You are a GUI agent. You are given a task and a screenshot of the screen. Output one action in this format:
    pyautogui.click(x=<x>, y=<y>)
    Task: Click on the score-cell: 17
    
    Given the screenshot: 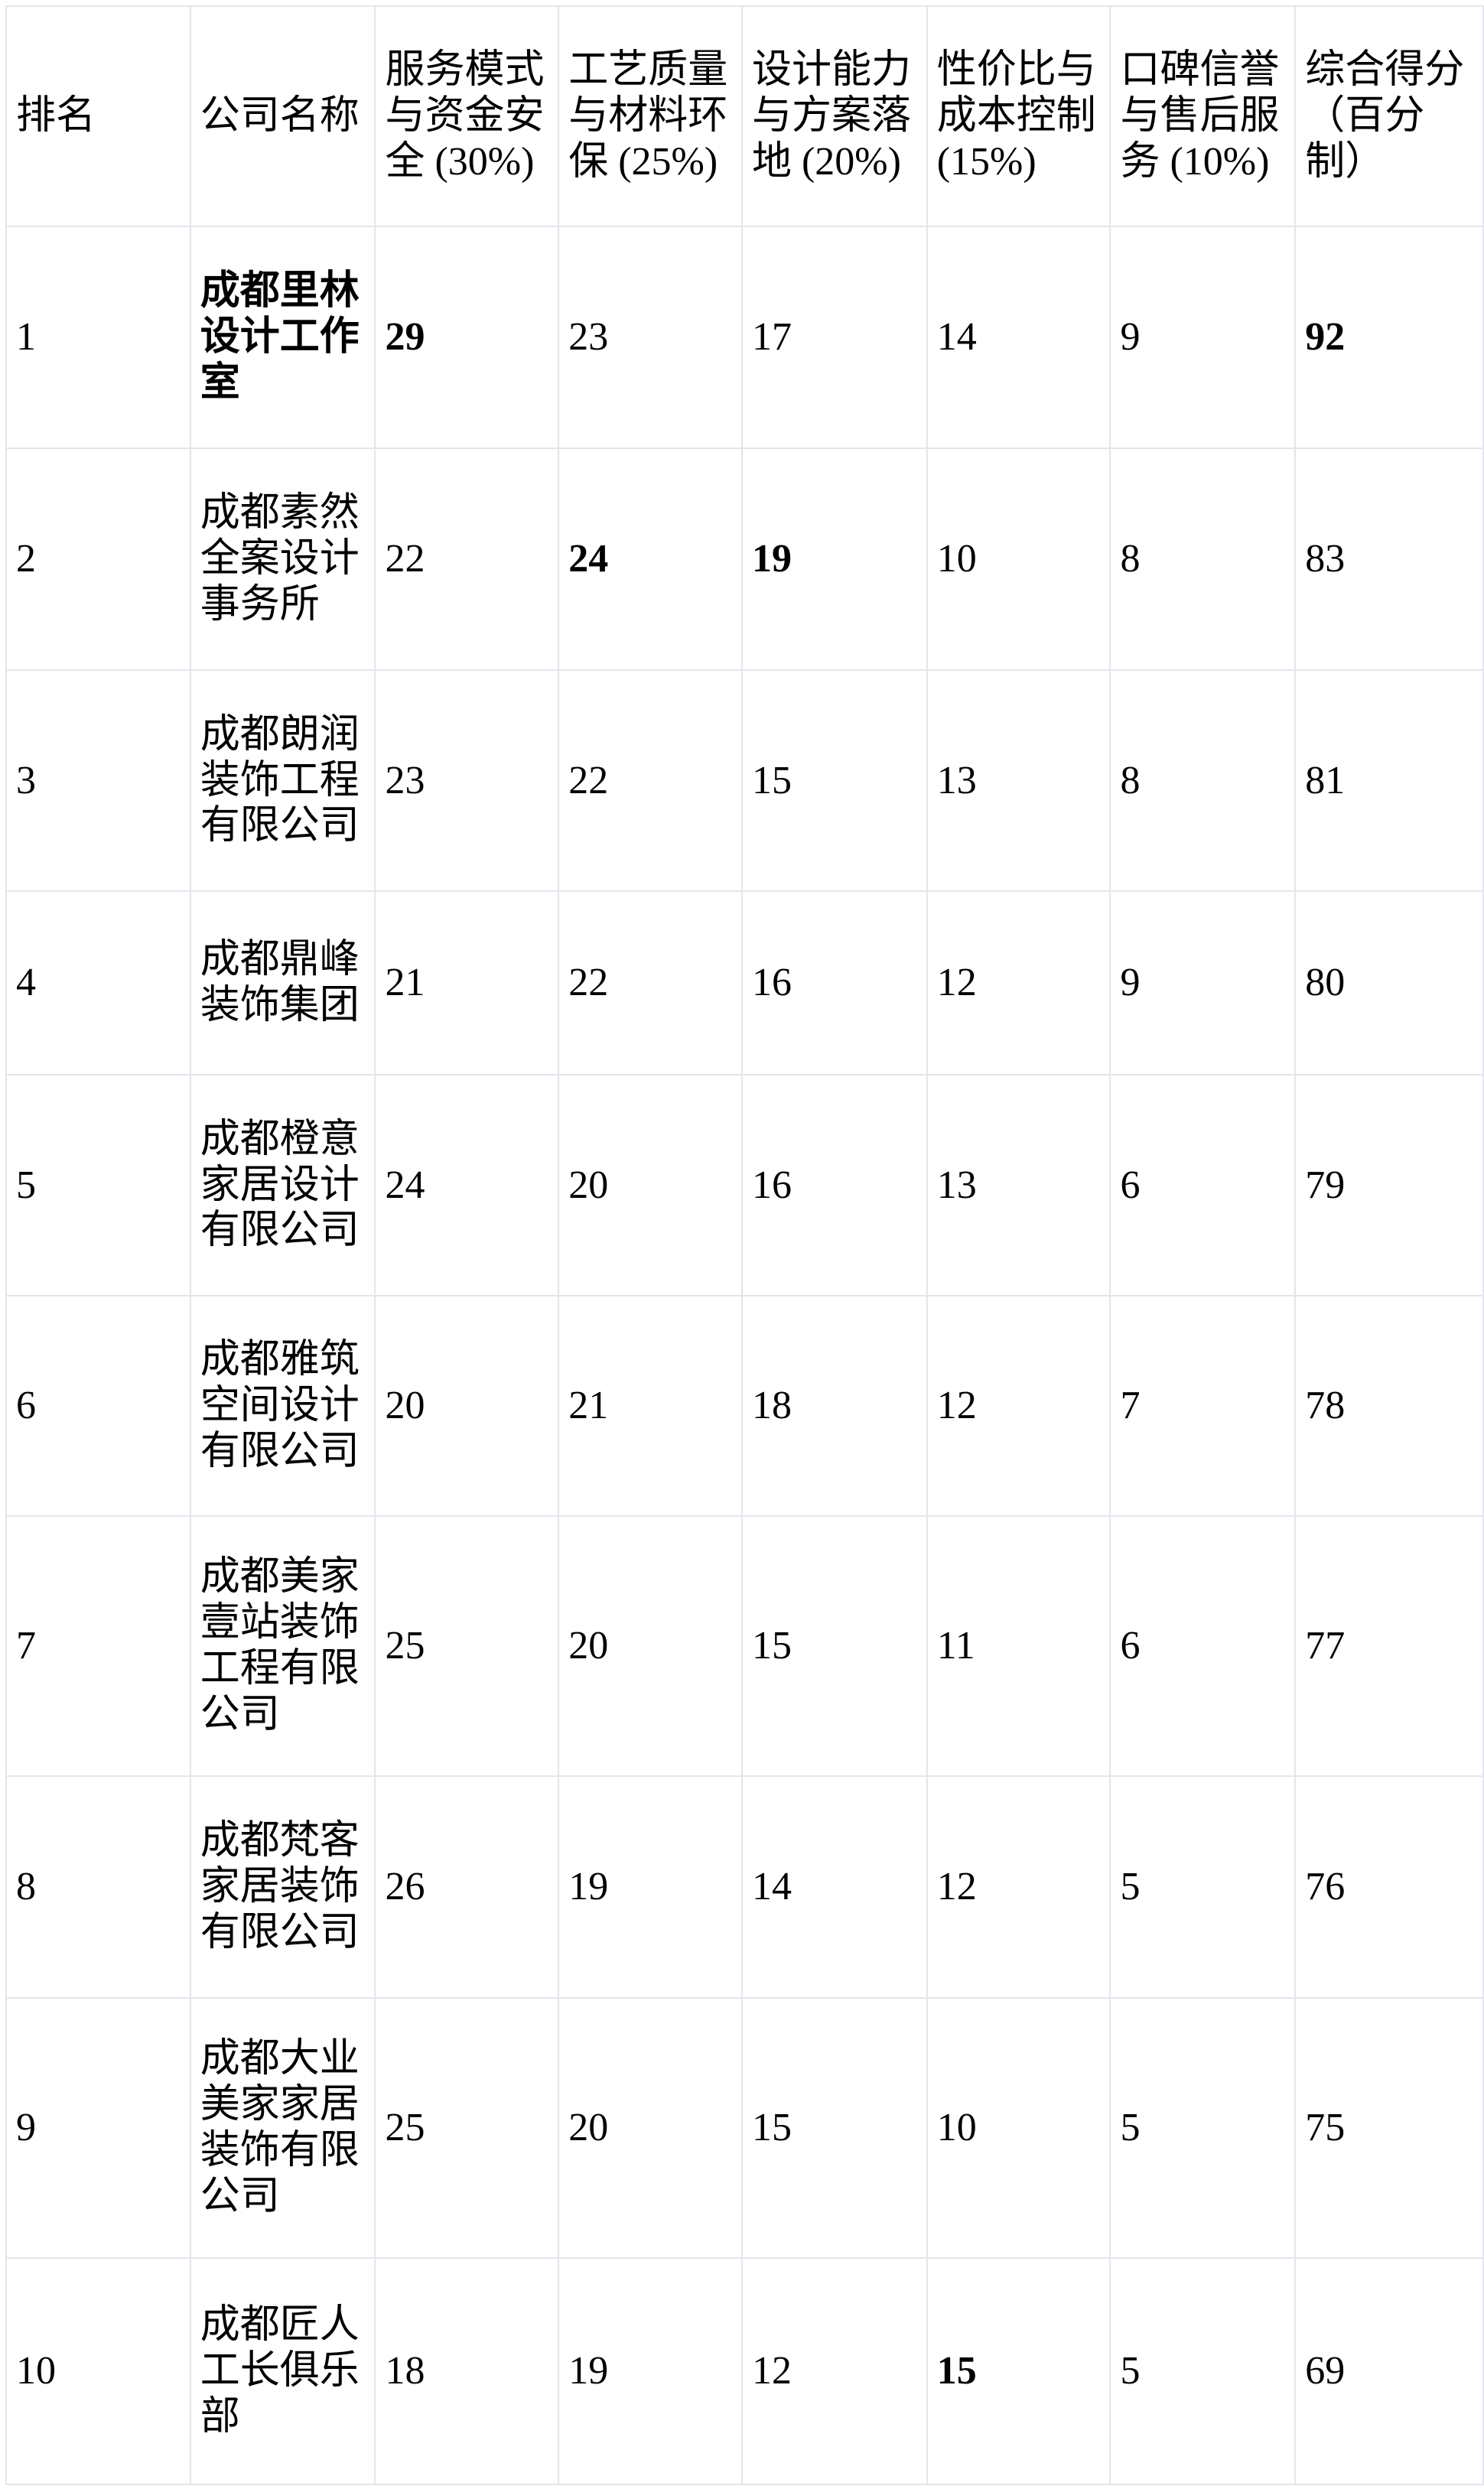 What is the action you would take?
    pyautogui.click(x=834, y=337)
    